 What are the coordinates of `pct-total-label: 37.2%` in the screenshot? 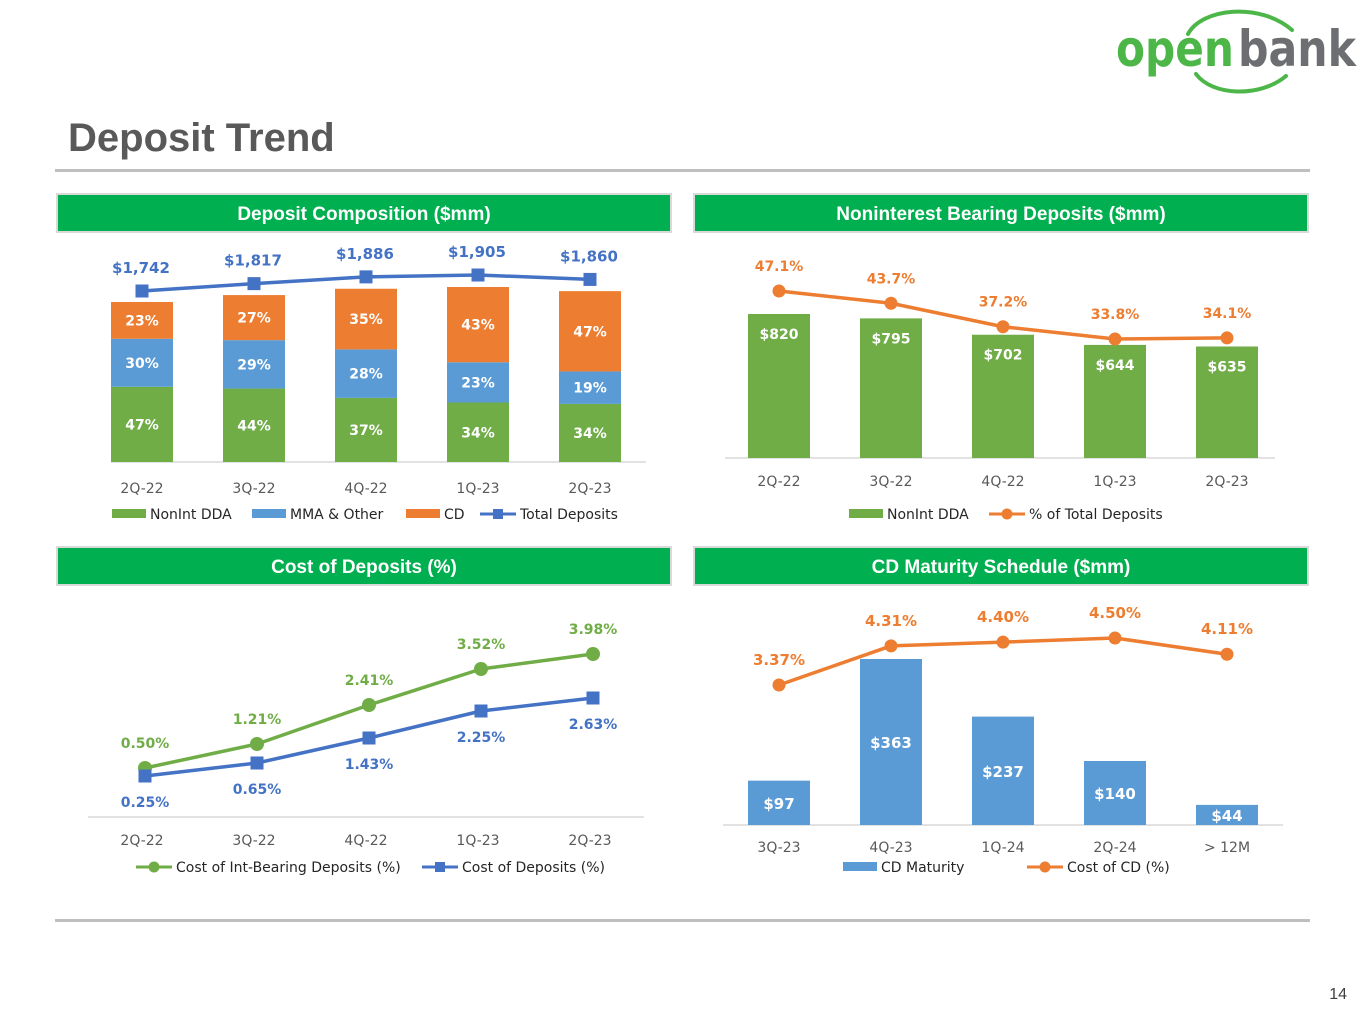 It's located at (1003, 303).